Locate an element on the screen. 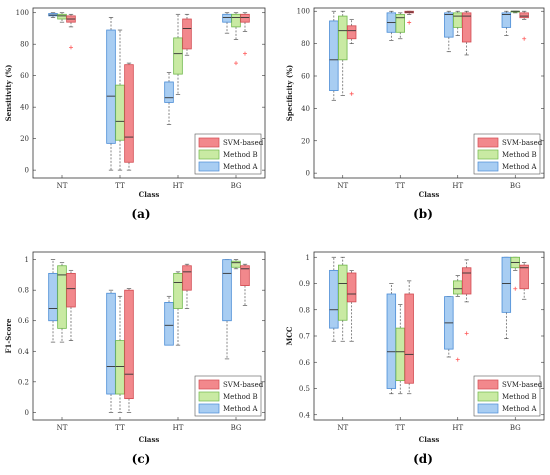  panel-caption: (d) is located at coordinates (423, 459).